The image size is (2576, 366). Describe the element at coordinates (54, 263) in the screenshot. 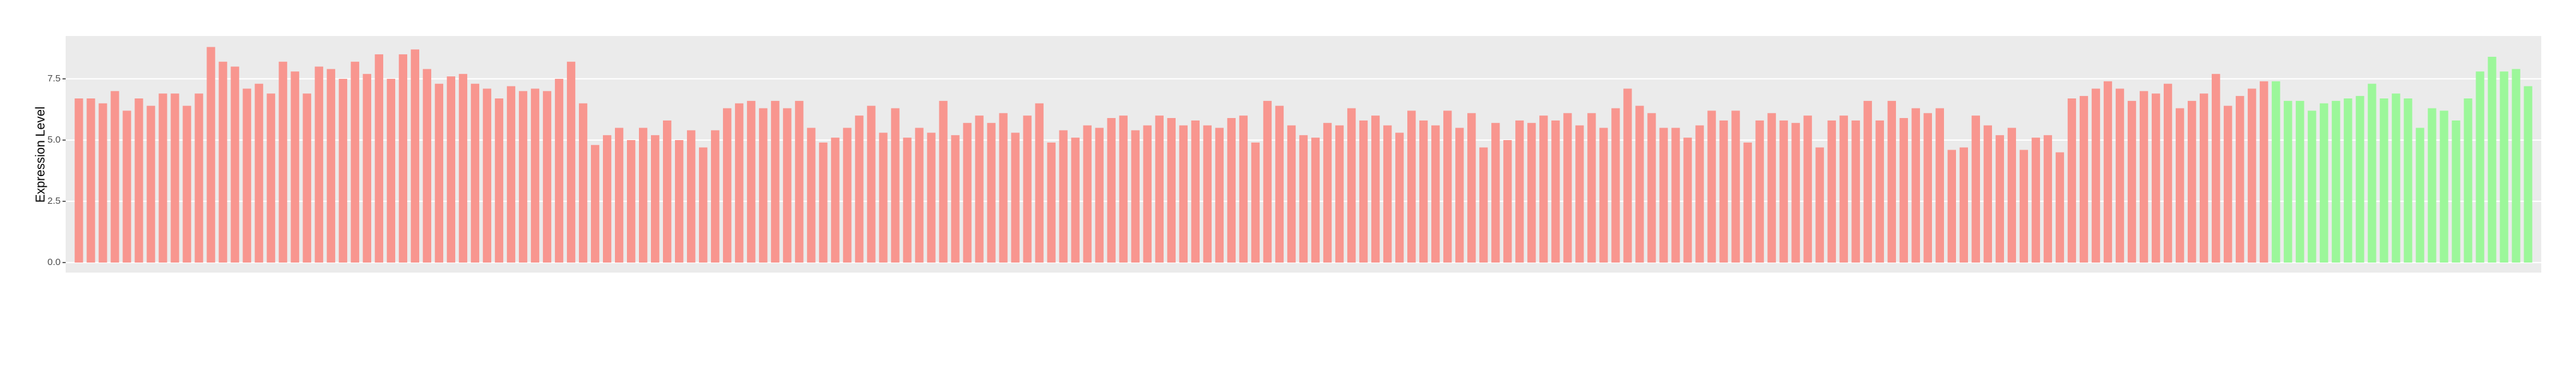

I see `y-tick-label: 0.0` at that location.